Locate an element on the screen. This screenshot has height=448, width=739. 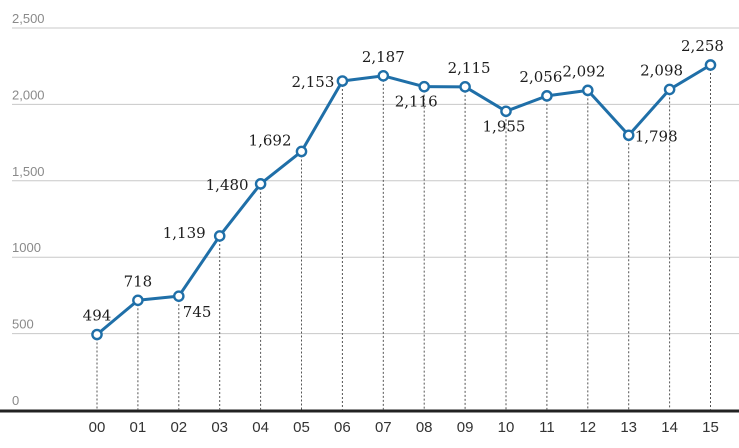
x-tick-label: 09 is located at coordinates (465, 427).